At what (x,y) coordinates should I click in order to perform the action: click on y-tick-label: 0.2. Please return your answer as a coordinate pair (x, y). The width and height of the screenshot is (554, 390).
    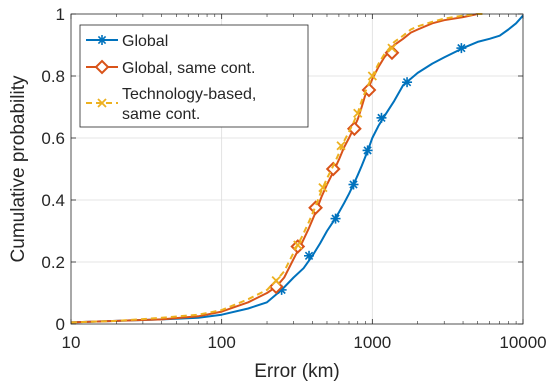
    Looking at the image, I should click on (53, 262).